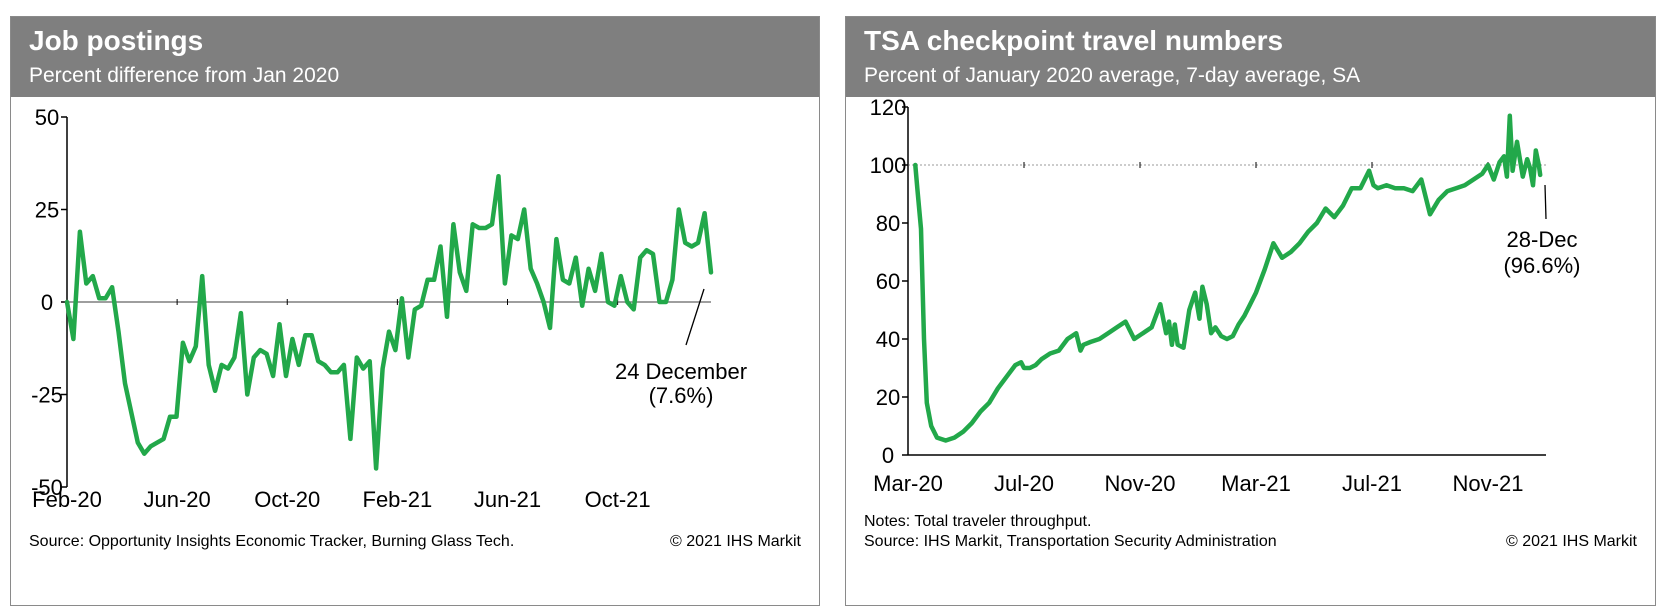 The width and height of the screenshot is (1664, 612). I want to click on x-tick-label: Nov-20, so click(1140, 483).